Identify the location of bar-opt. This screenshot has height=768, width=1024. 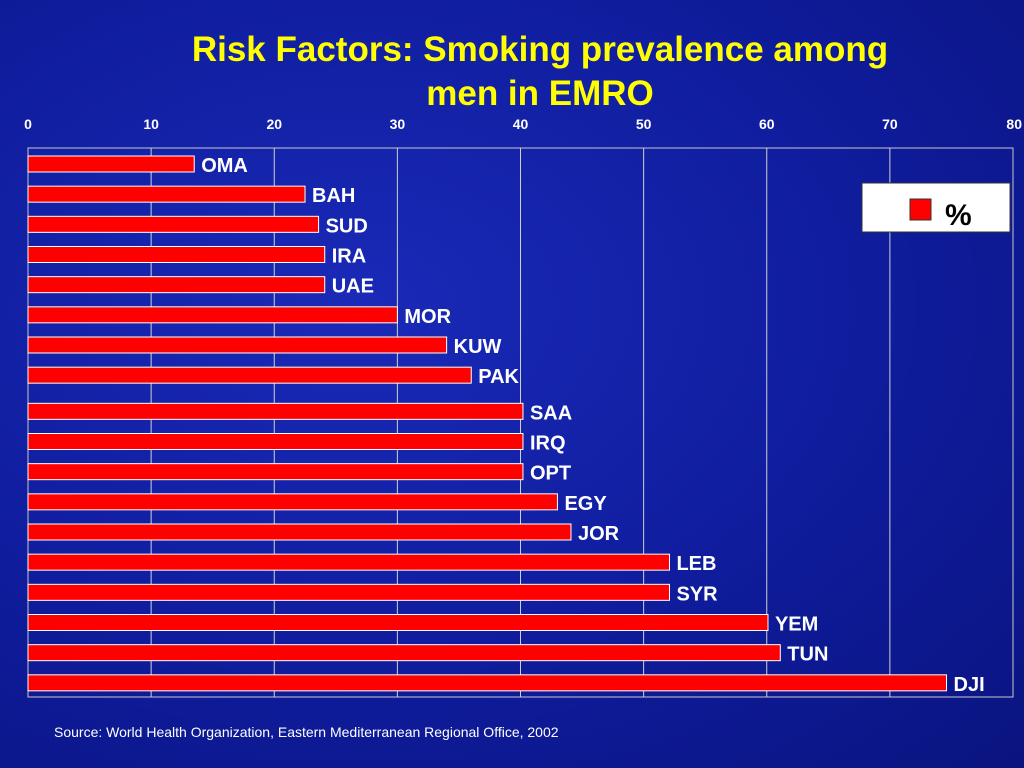
(275, 472).